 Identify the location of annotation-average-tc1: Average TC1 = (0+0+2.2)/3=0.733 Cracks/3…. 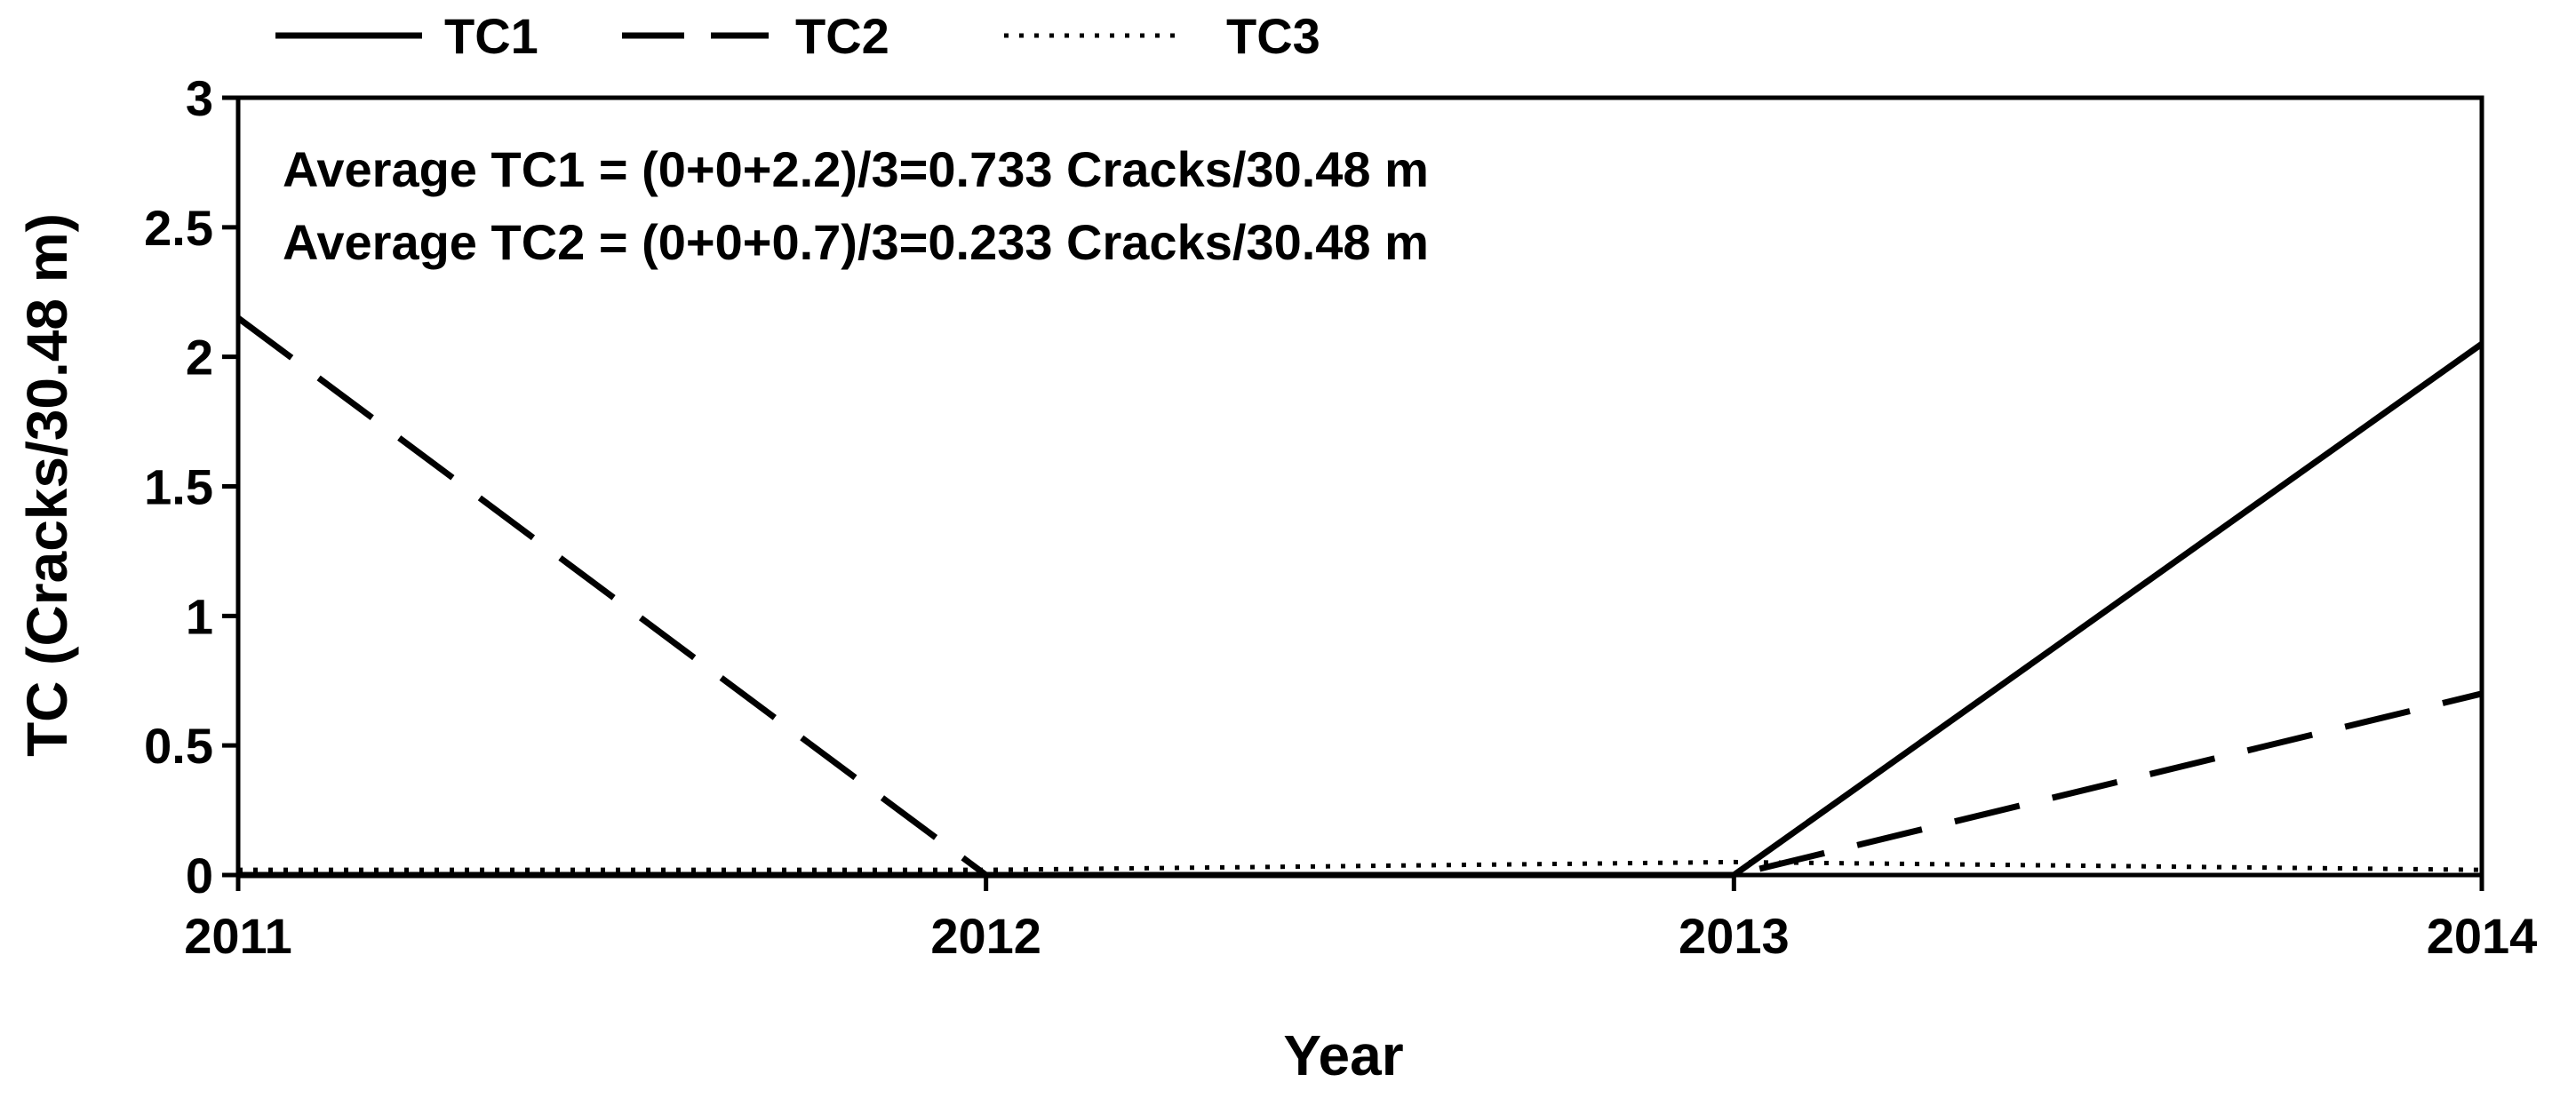
(856, 169).